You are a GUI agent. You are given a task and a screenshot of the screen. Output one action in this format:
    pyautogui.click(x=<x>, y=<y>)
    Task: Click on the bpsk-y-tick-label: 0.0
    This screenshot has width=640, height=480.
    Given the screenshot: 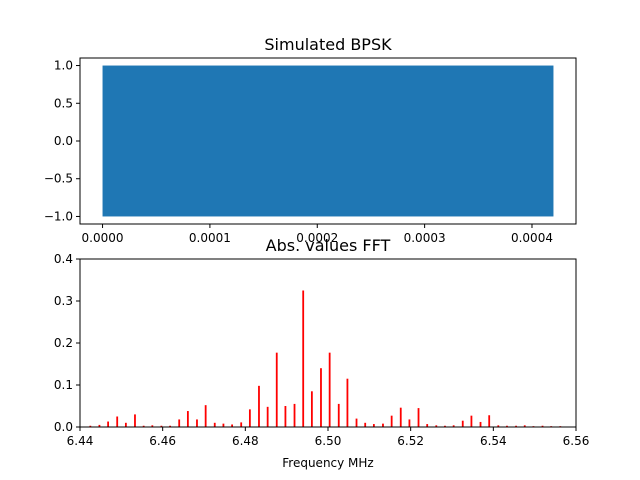 What is the action you would take?
    pyautogui.click(x=63, y=141)
    